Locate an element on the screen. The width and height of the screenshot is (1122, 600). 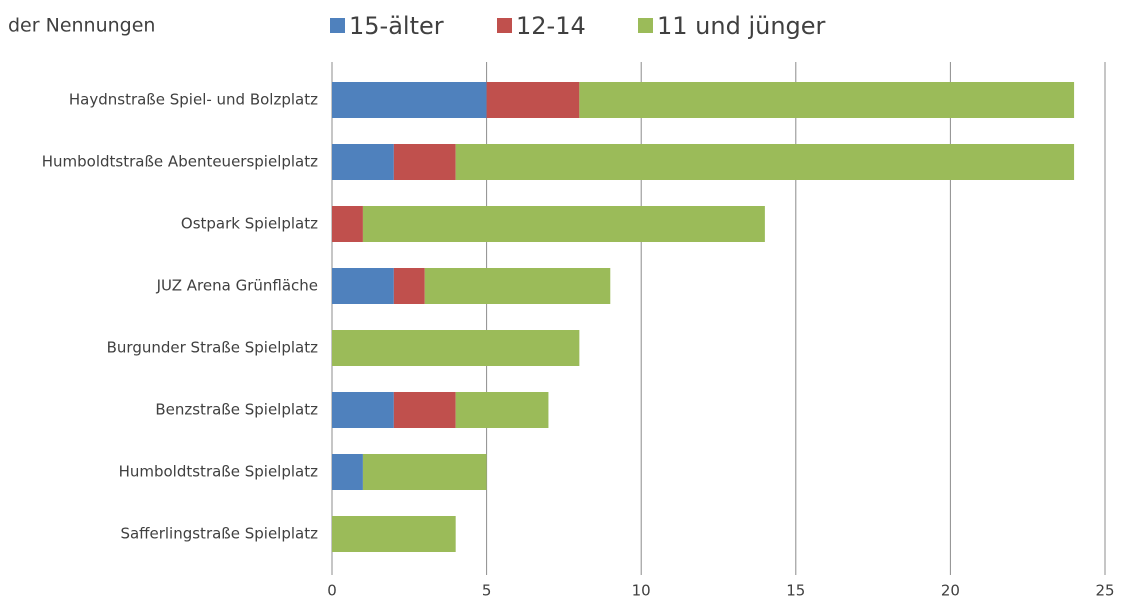
x-tick-label: 15 is located at coordinates (795, 591).